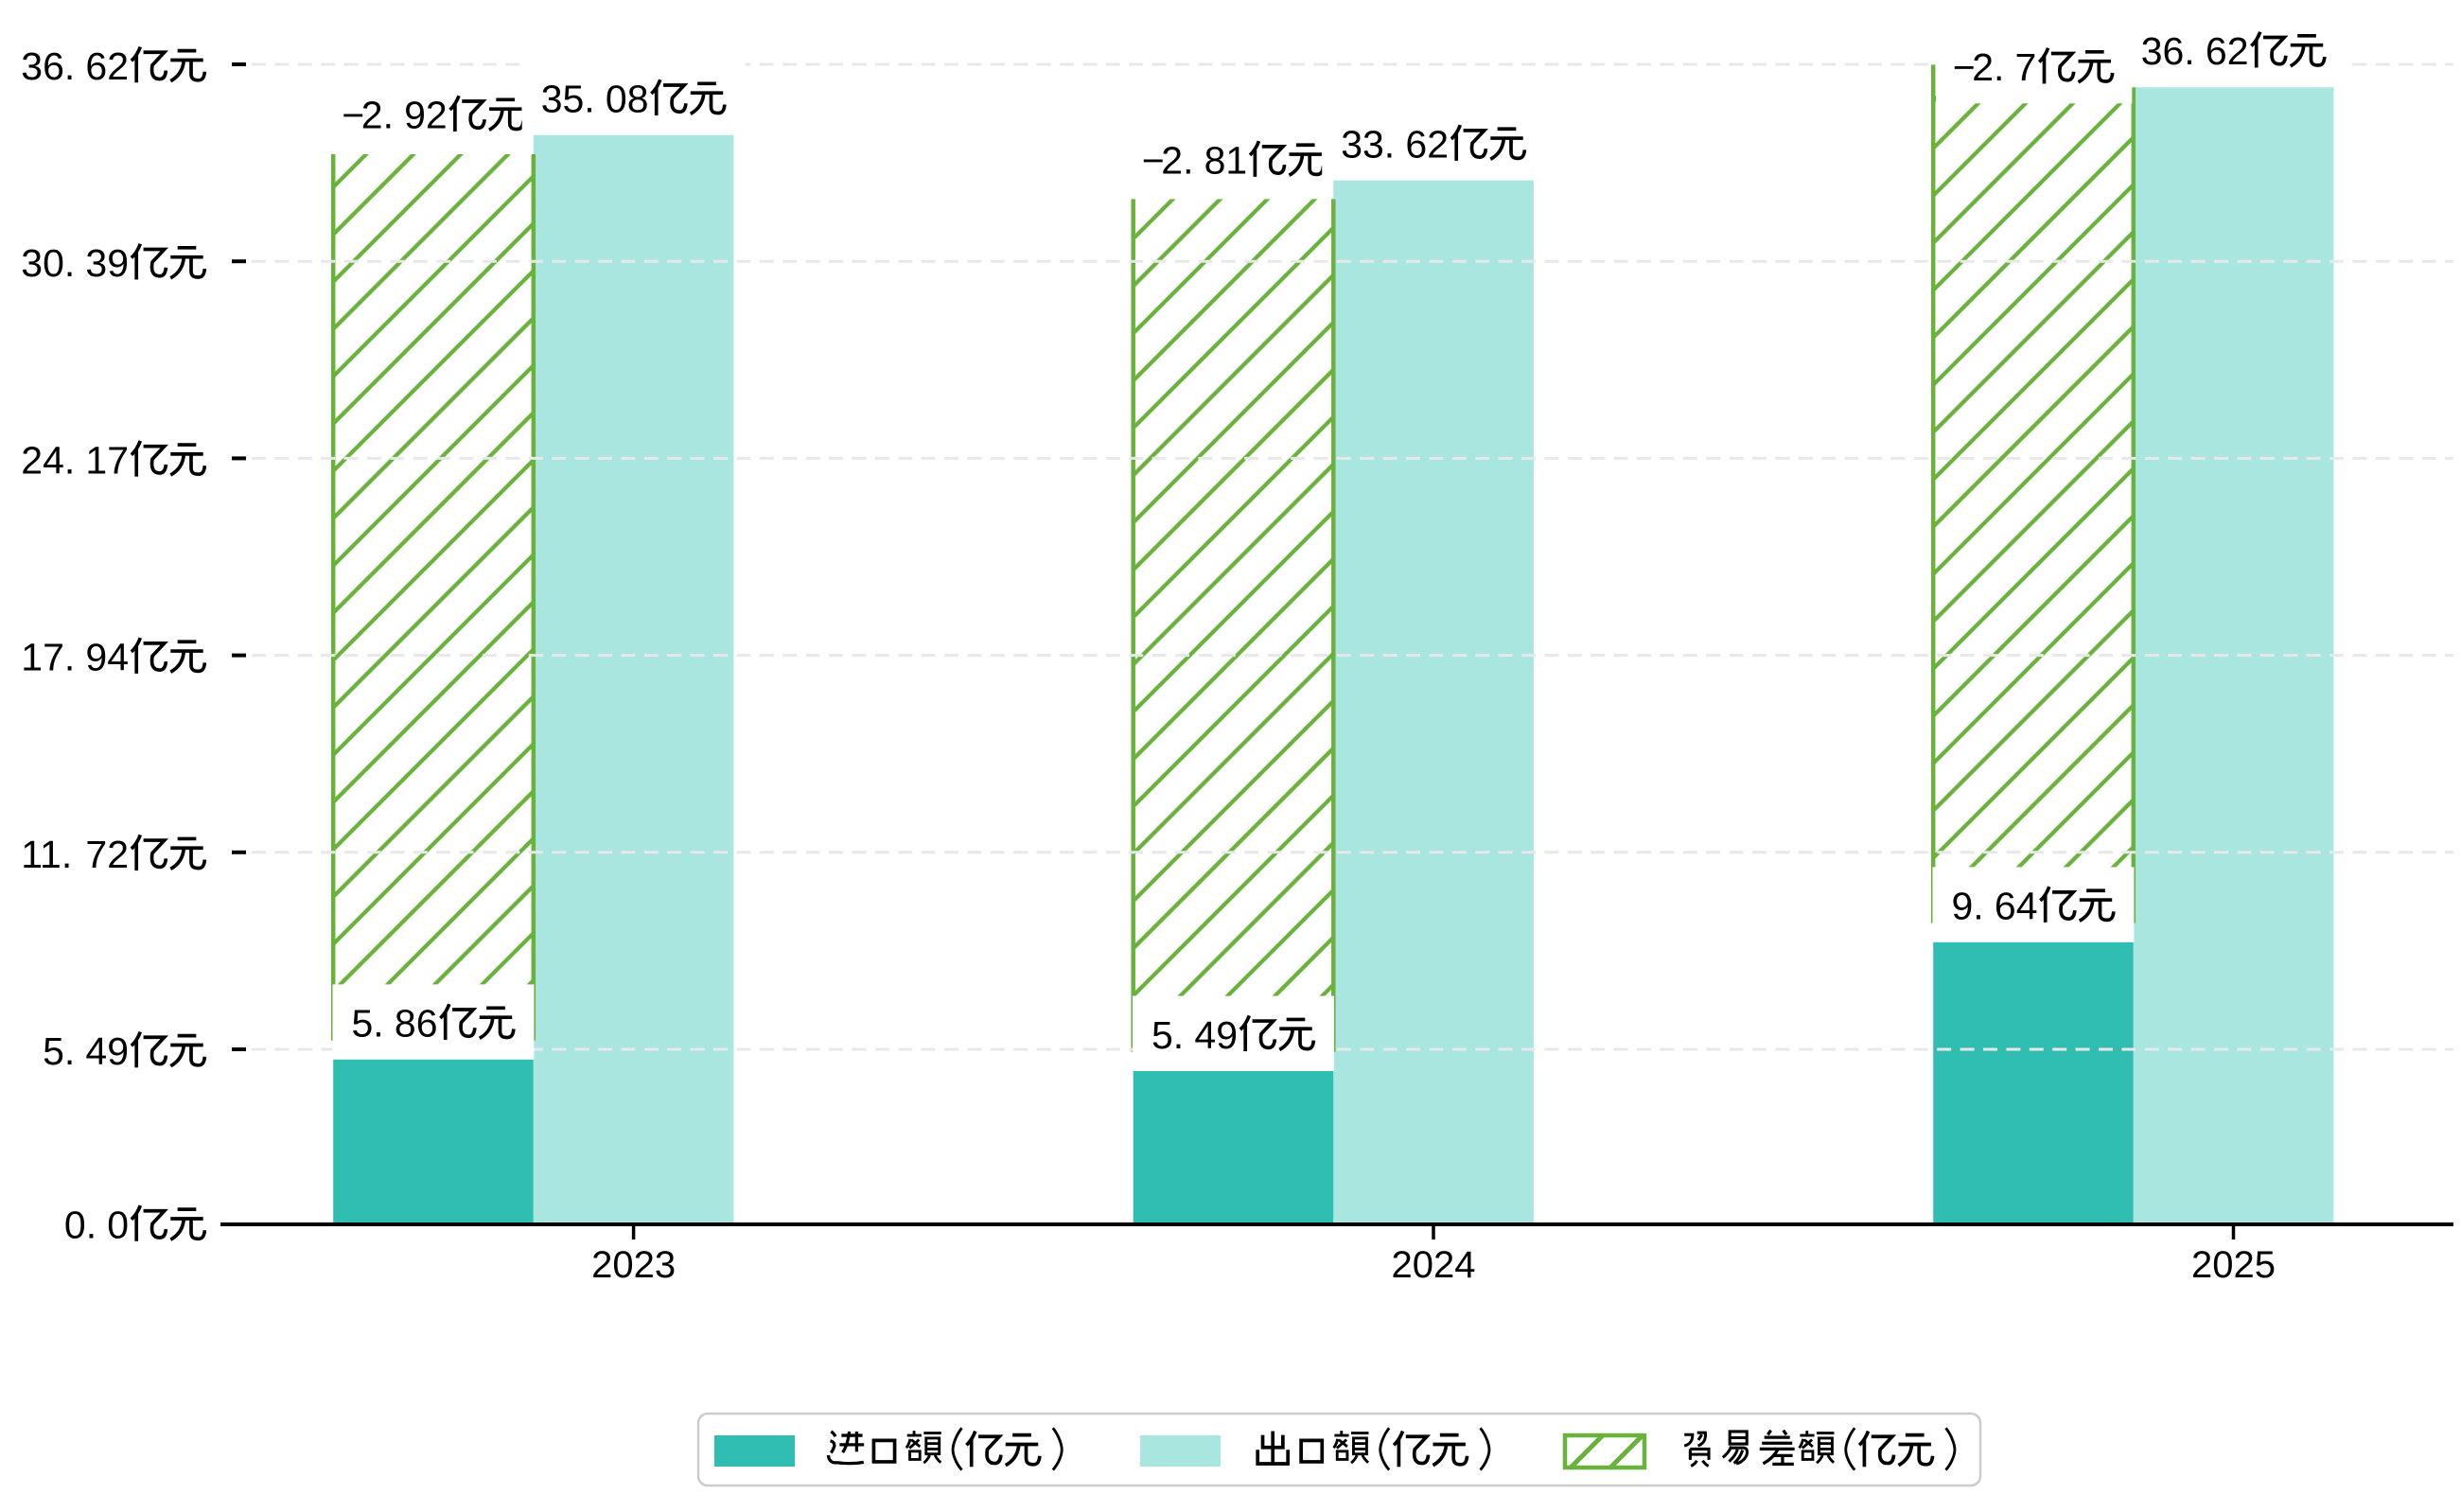 This screenshot has height=1512, width=2461. I want to click on svg-text: 0, so click(118, 1226).